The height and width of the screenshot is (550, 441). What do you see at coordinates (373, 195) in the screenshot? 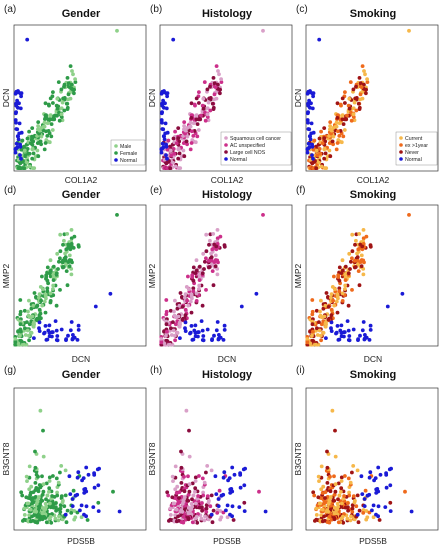
I see `panel-title-f: Smoking` at bounding box center [373, 195].